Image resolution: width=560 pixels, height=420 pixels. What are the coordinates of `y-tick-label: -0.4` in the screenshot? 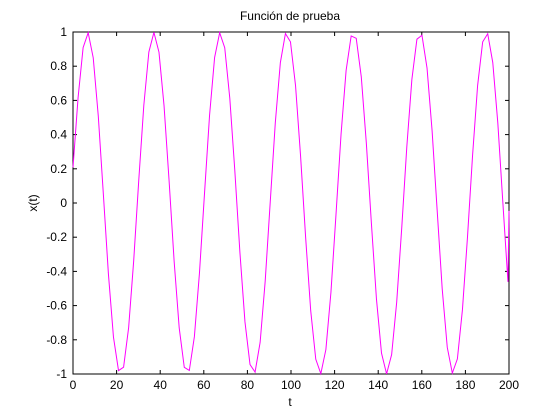 It's located at (56, 271).